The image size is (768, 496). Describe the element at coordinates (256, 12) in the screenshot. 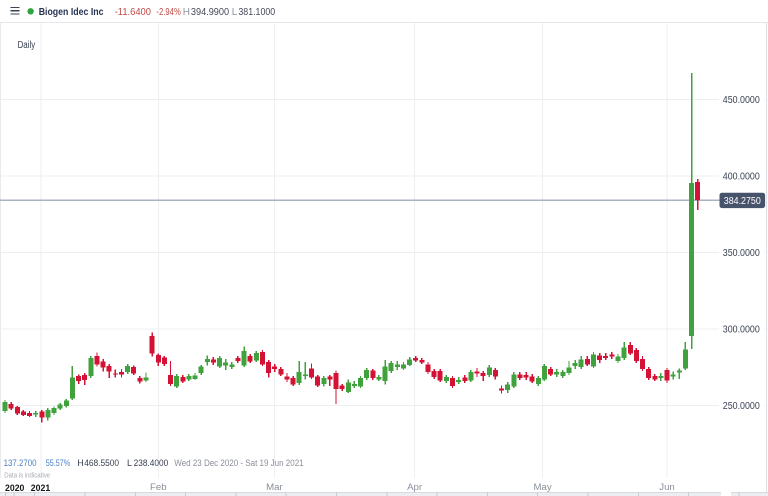

I see `svg-text: 381.1000` at that location.